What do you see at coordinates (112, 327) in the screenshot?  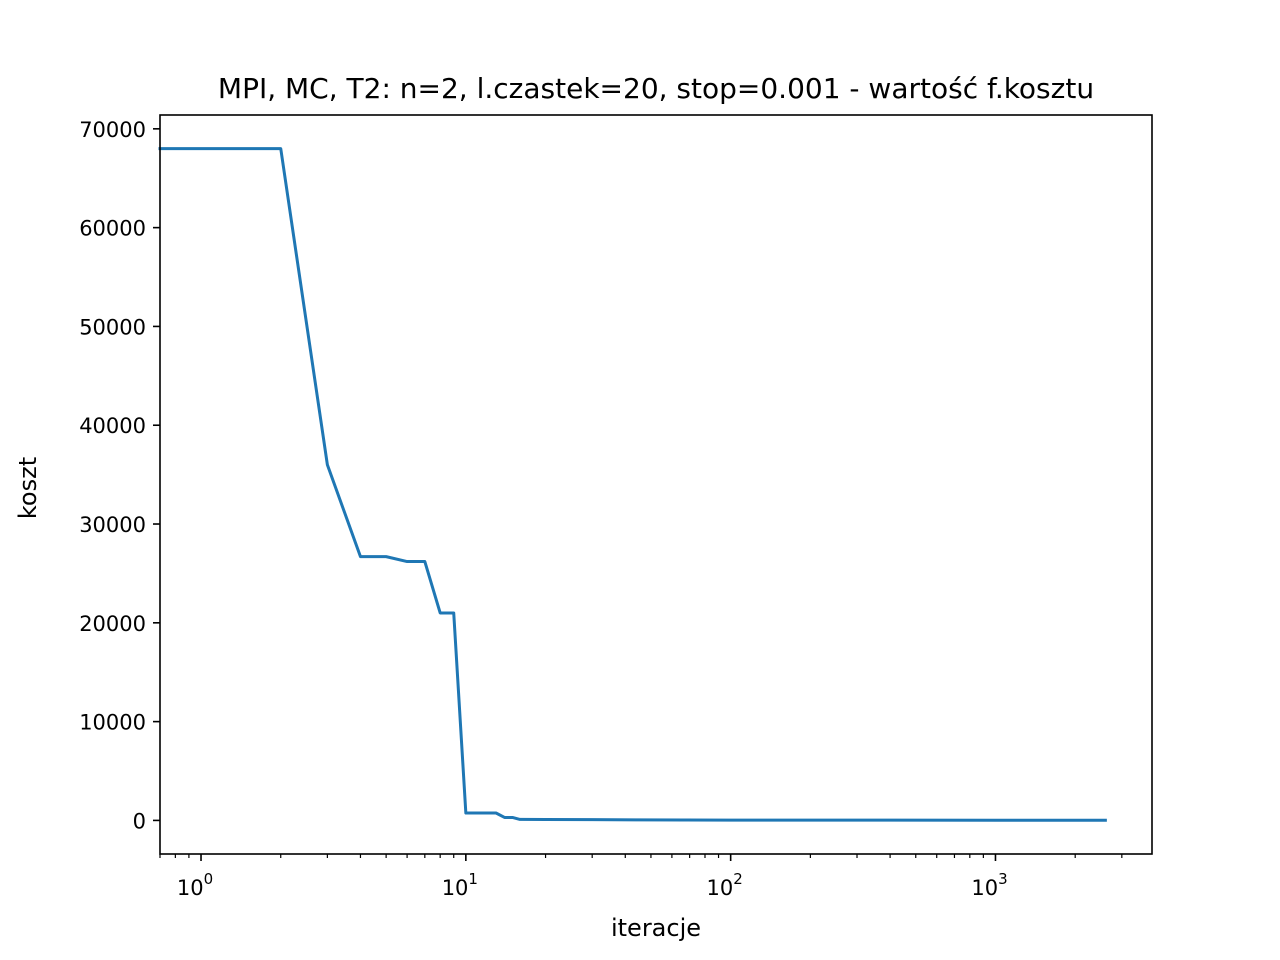 I see `y-tick-label: 50000` at bounding box center [112, 327].